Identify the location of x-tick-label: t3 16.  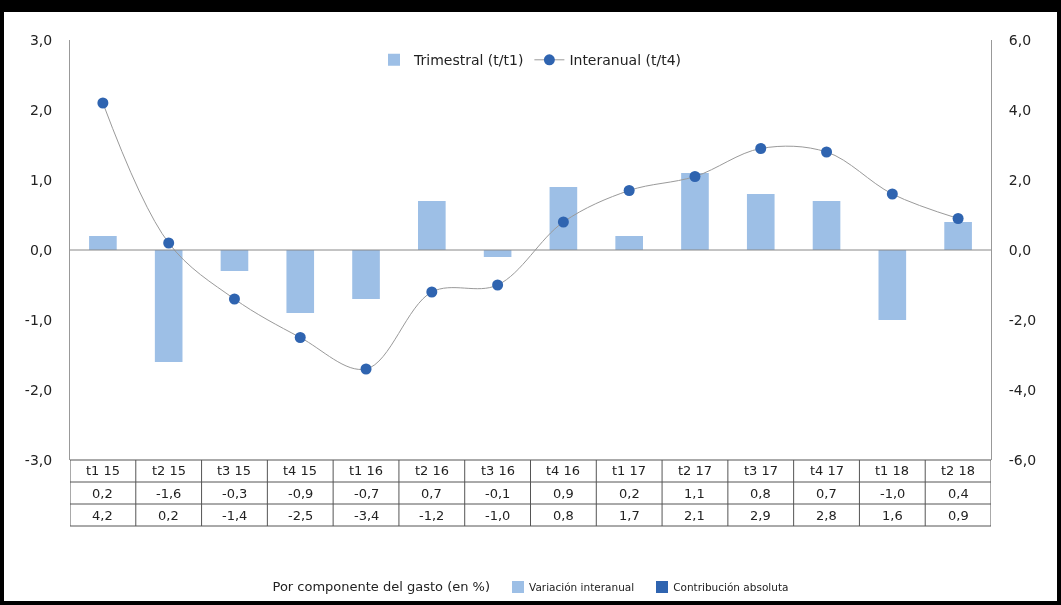
(498, 470).